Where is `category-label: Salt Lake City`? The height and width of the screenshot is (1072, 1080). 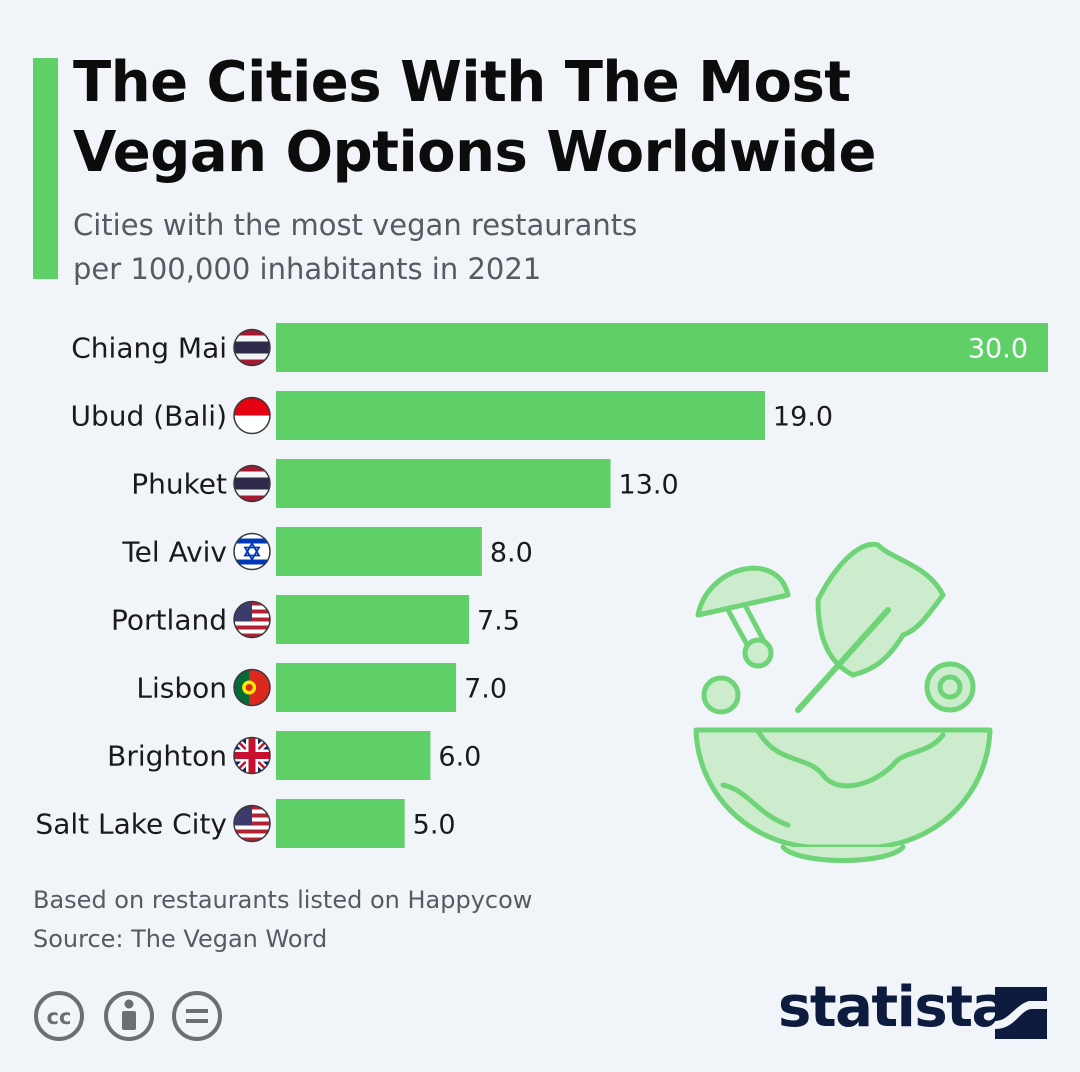 category-label: Salt Lake City is located at coordinates (131, 824).